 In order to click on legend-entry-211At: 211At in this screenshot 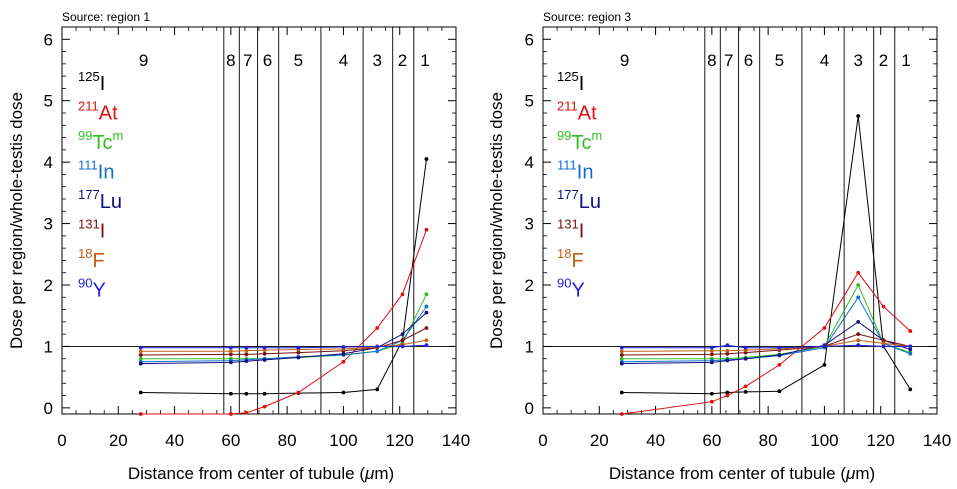, I will do `click(98, 112)`.